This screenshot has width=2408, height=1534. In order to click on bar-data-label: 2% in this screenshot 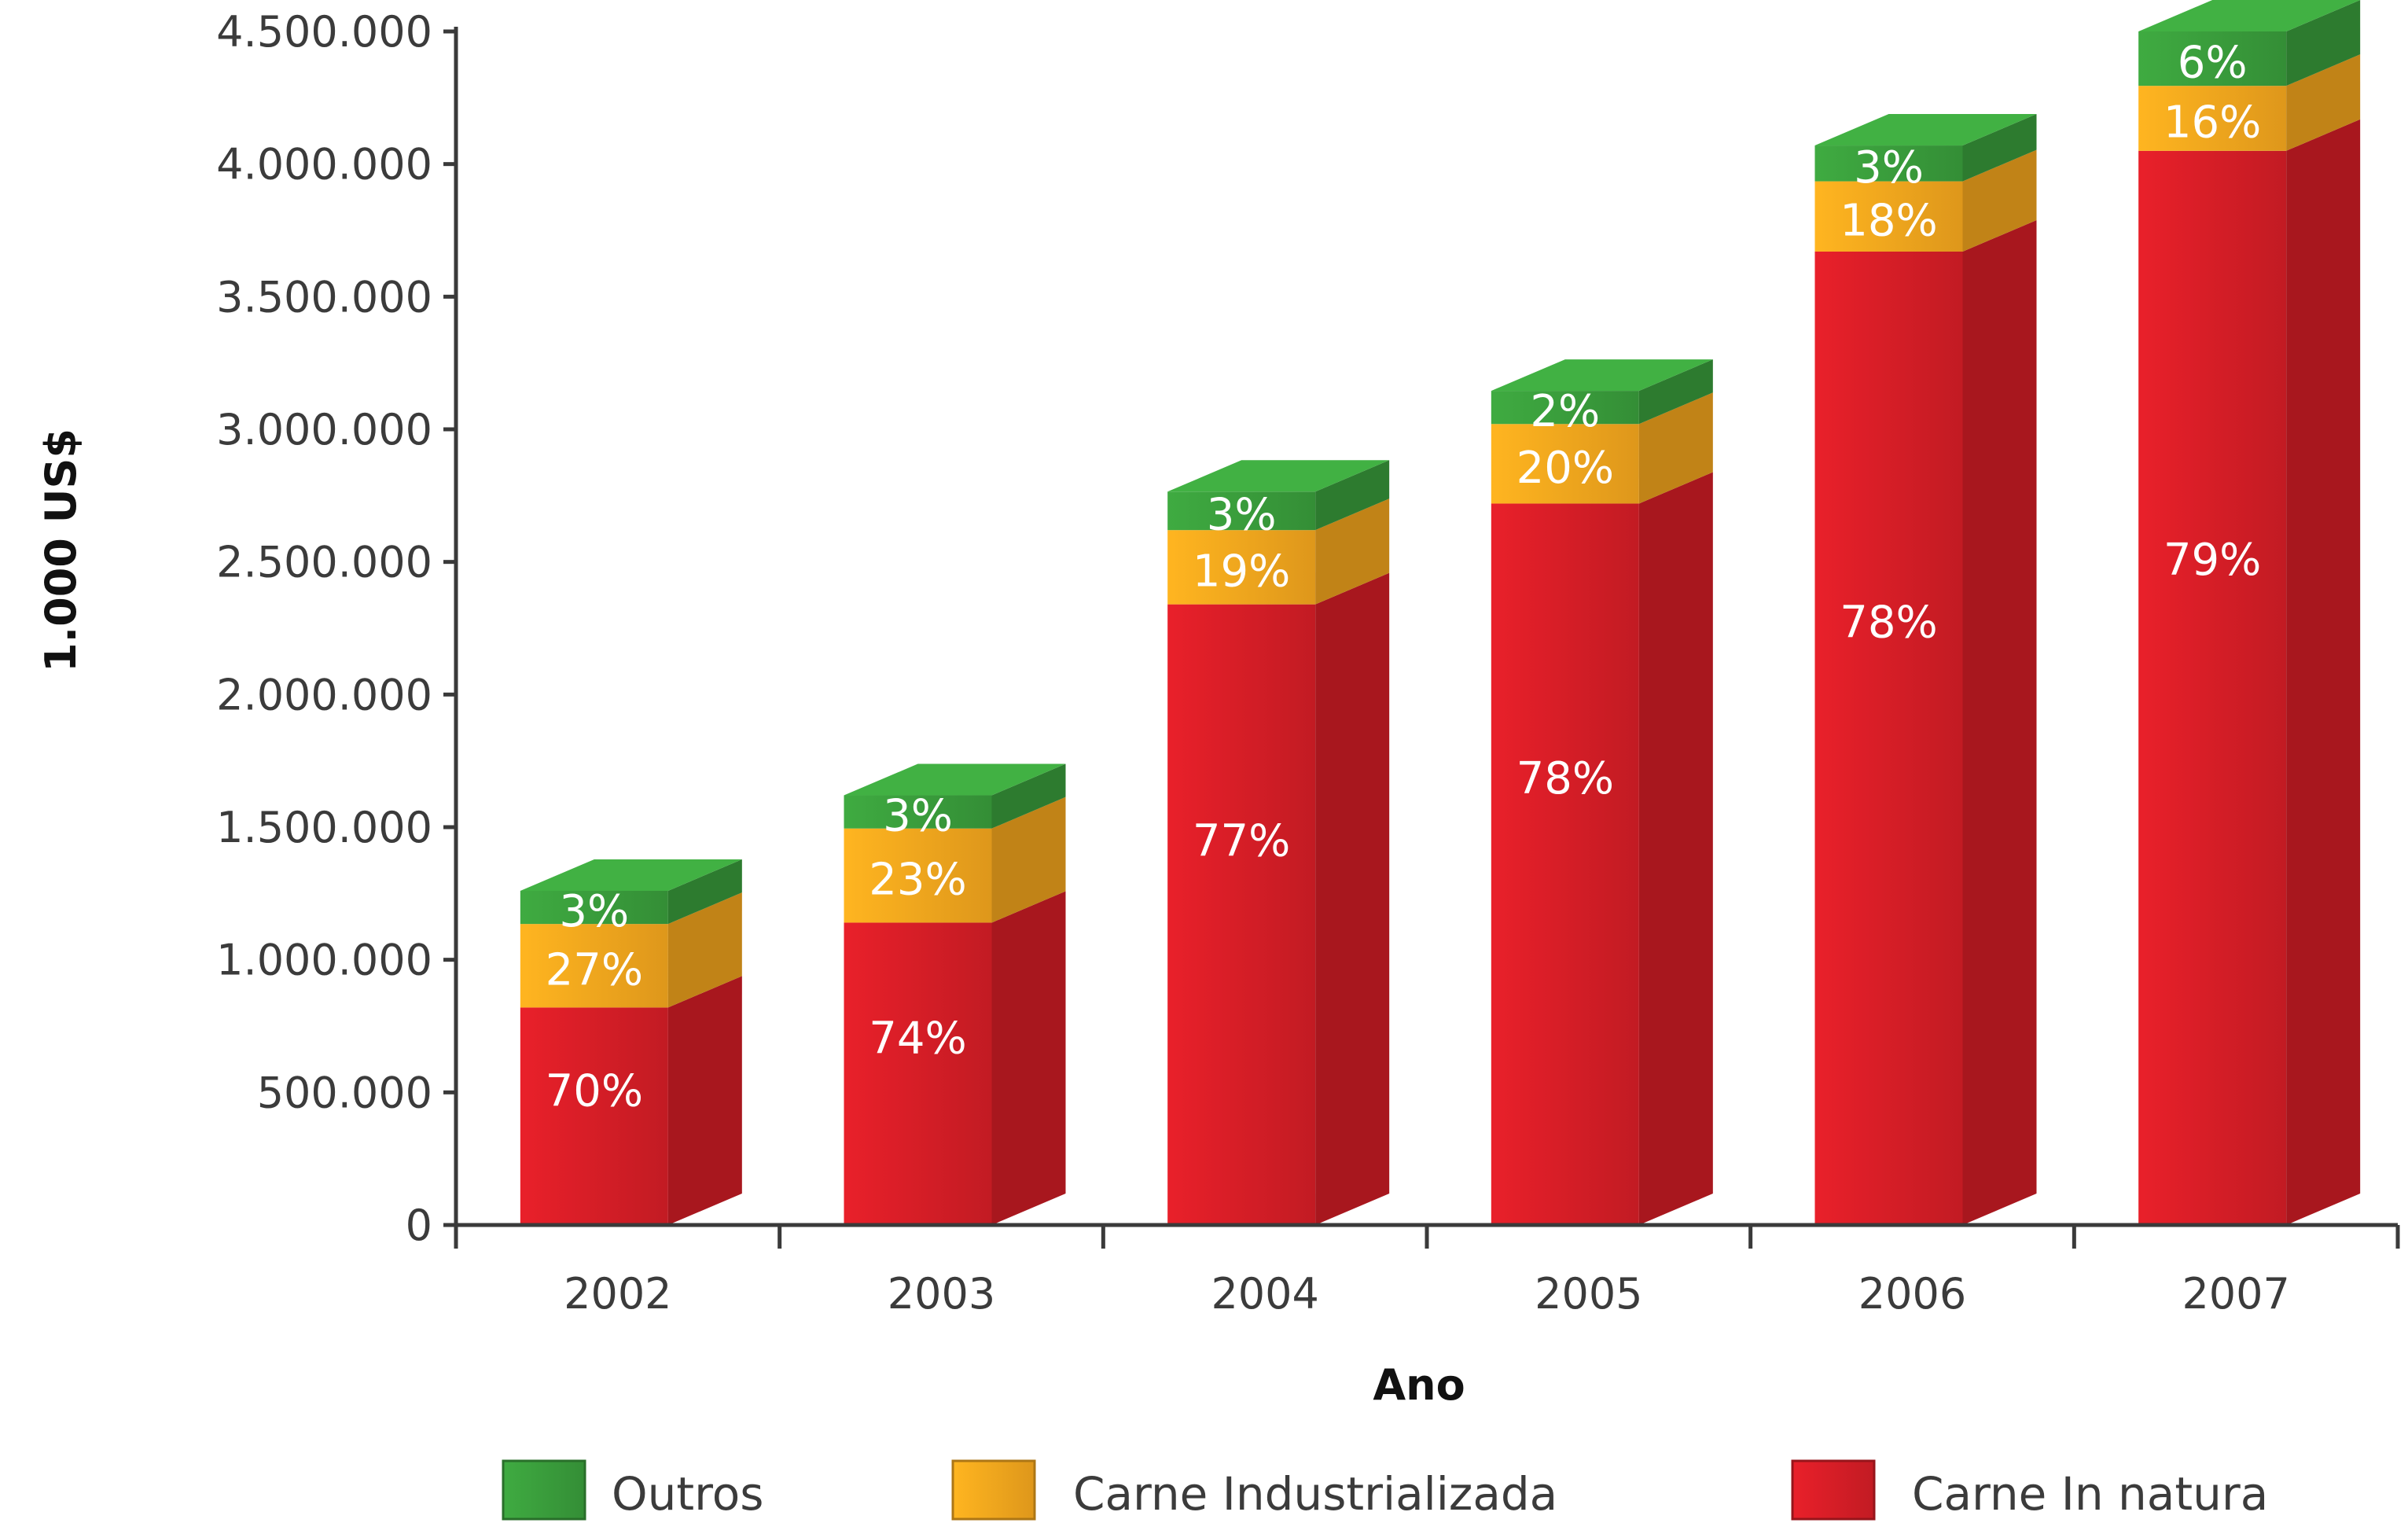, I will do `click(1565, 411)`.